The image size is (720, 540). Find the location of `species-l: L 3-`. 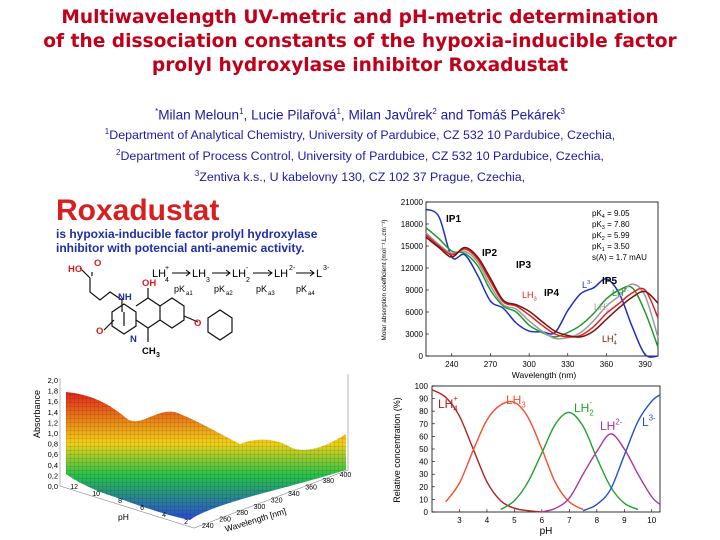

species-l: L 3- is located at coordinates (323, 272).